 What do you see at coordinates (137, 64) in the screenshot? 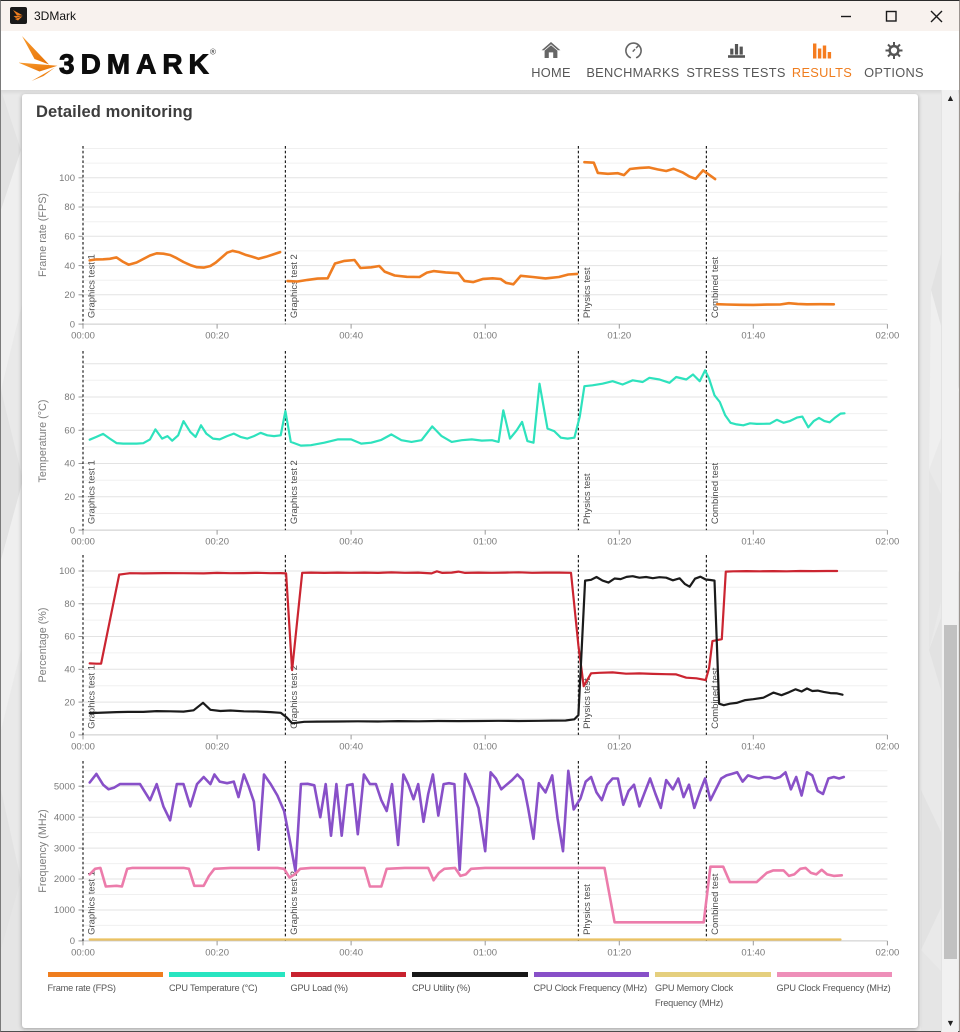
I see `svg-text: 3DMARK` at bounding box center [137, 64].